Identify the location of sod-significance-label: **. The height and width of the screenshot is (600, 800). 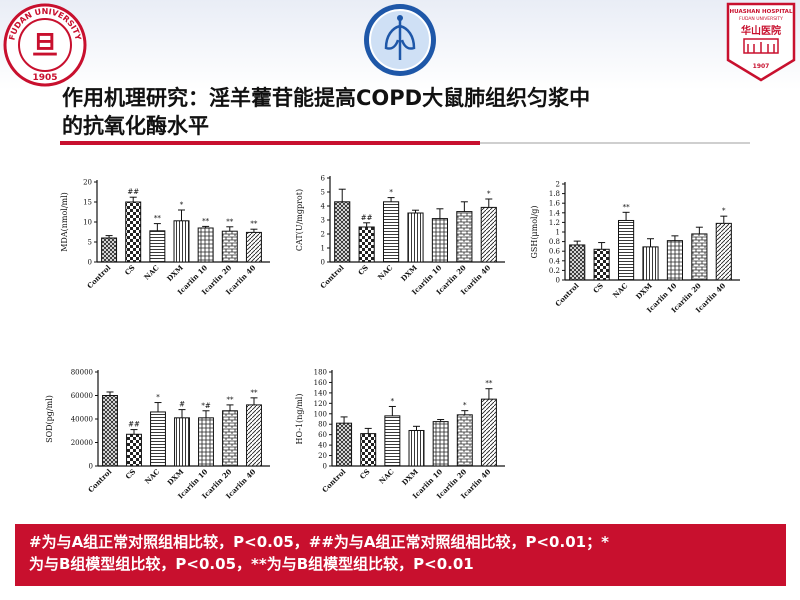
(231, 400).